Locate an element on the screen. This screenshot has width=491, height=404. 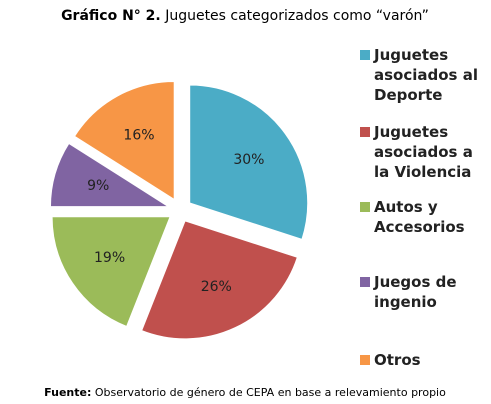
legend-item: Otros is located at coordinates (422, 360).